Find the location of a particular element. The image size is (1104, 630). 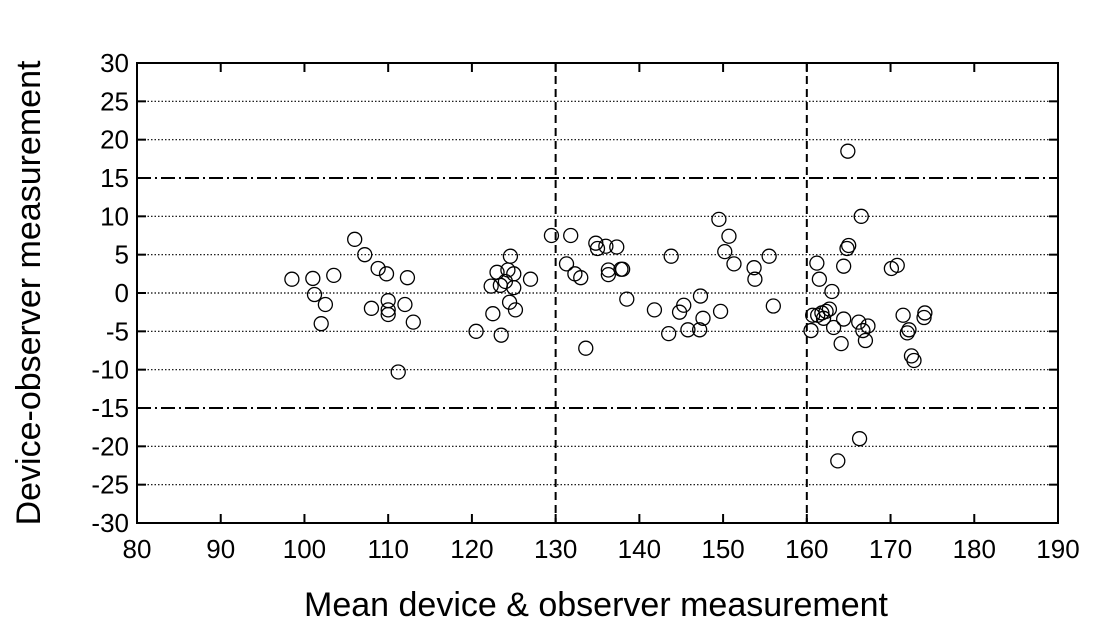

y-tick-label: -25 is located at coordinates (110, 485).